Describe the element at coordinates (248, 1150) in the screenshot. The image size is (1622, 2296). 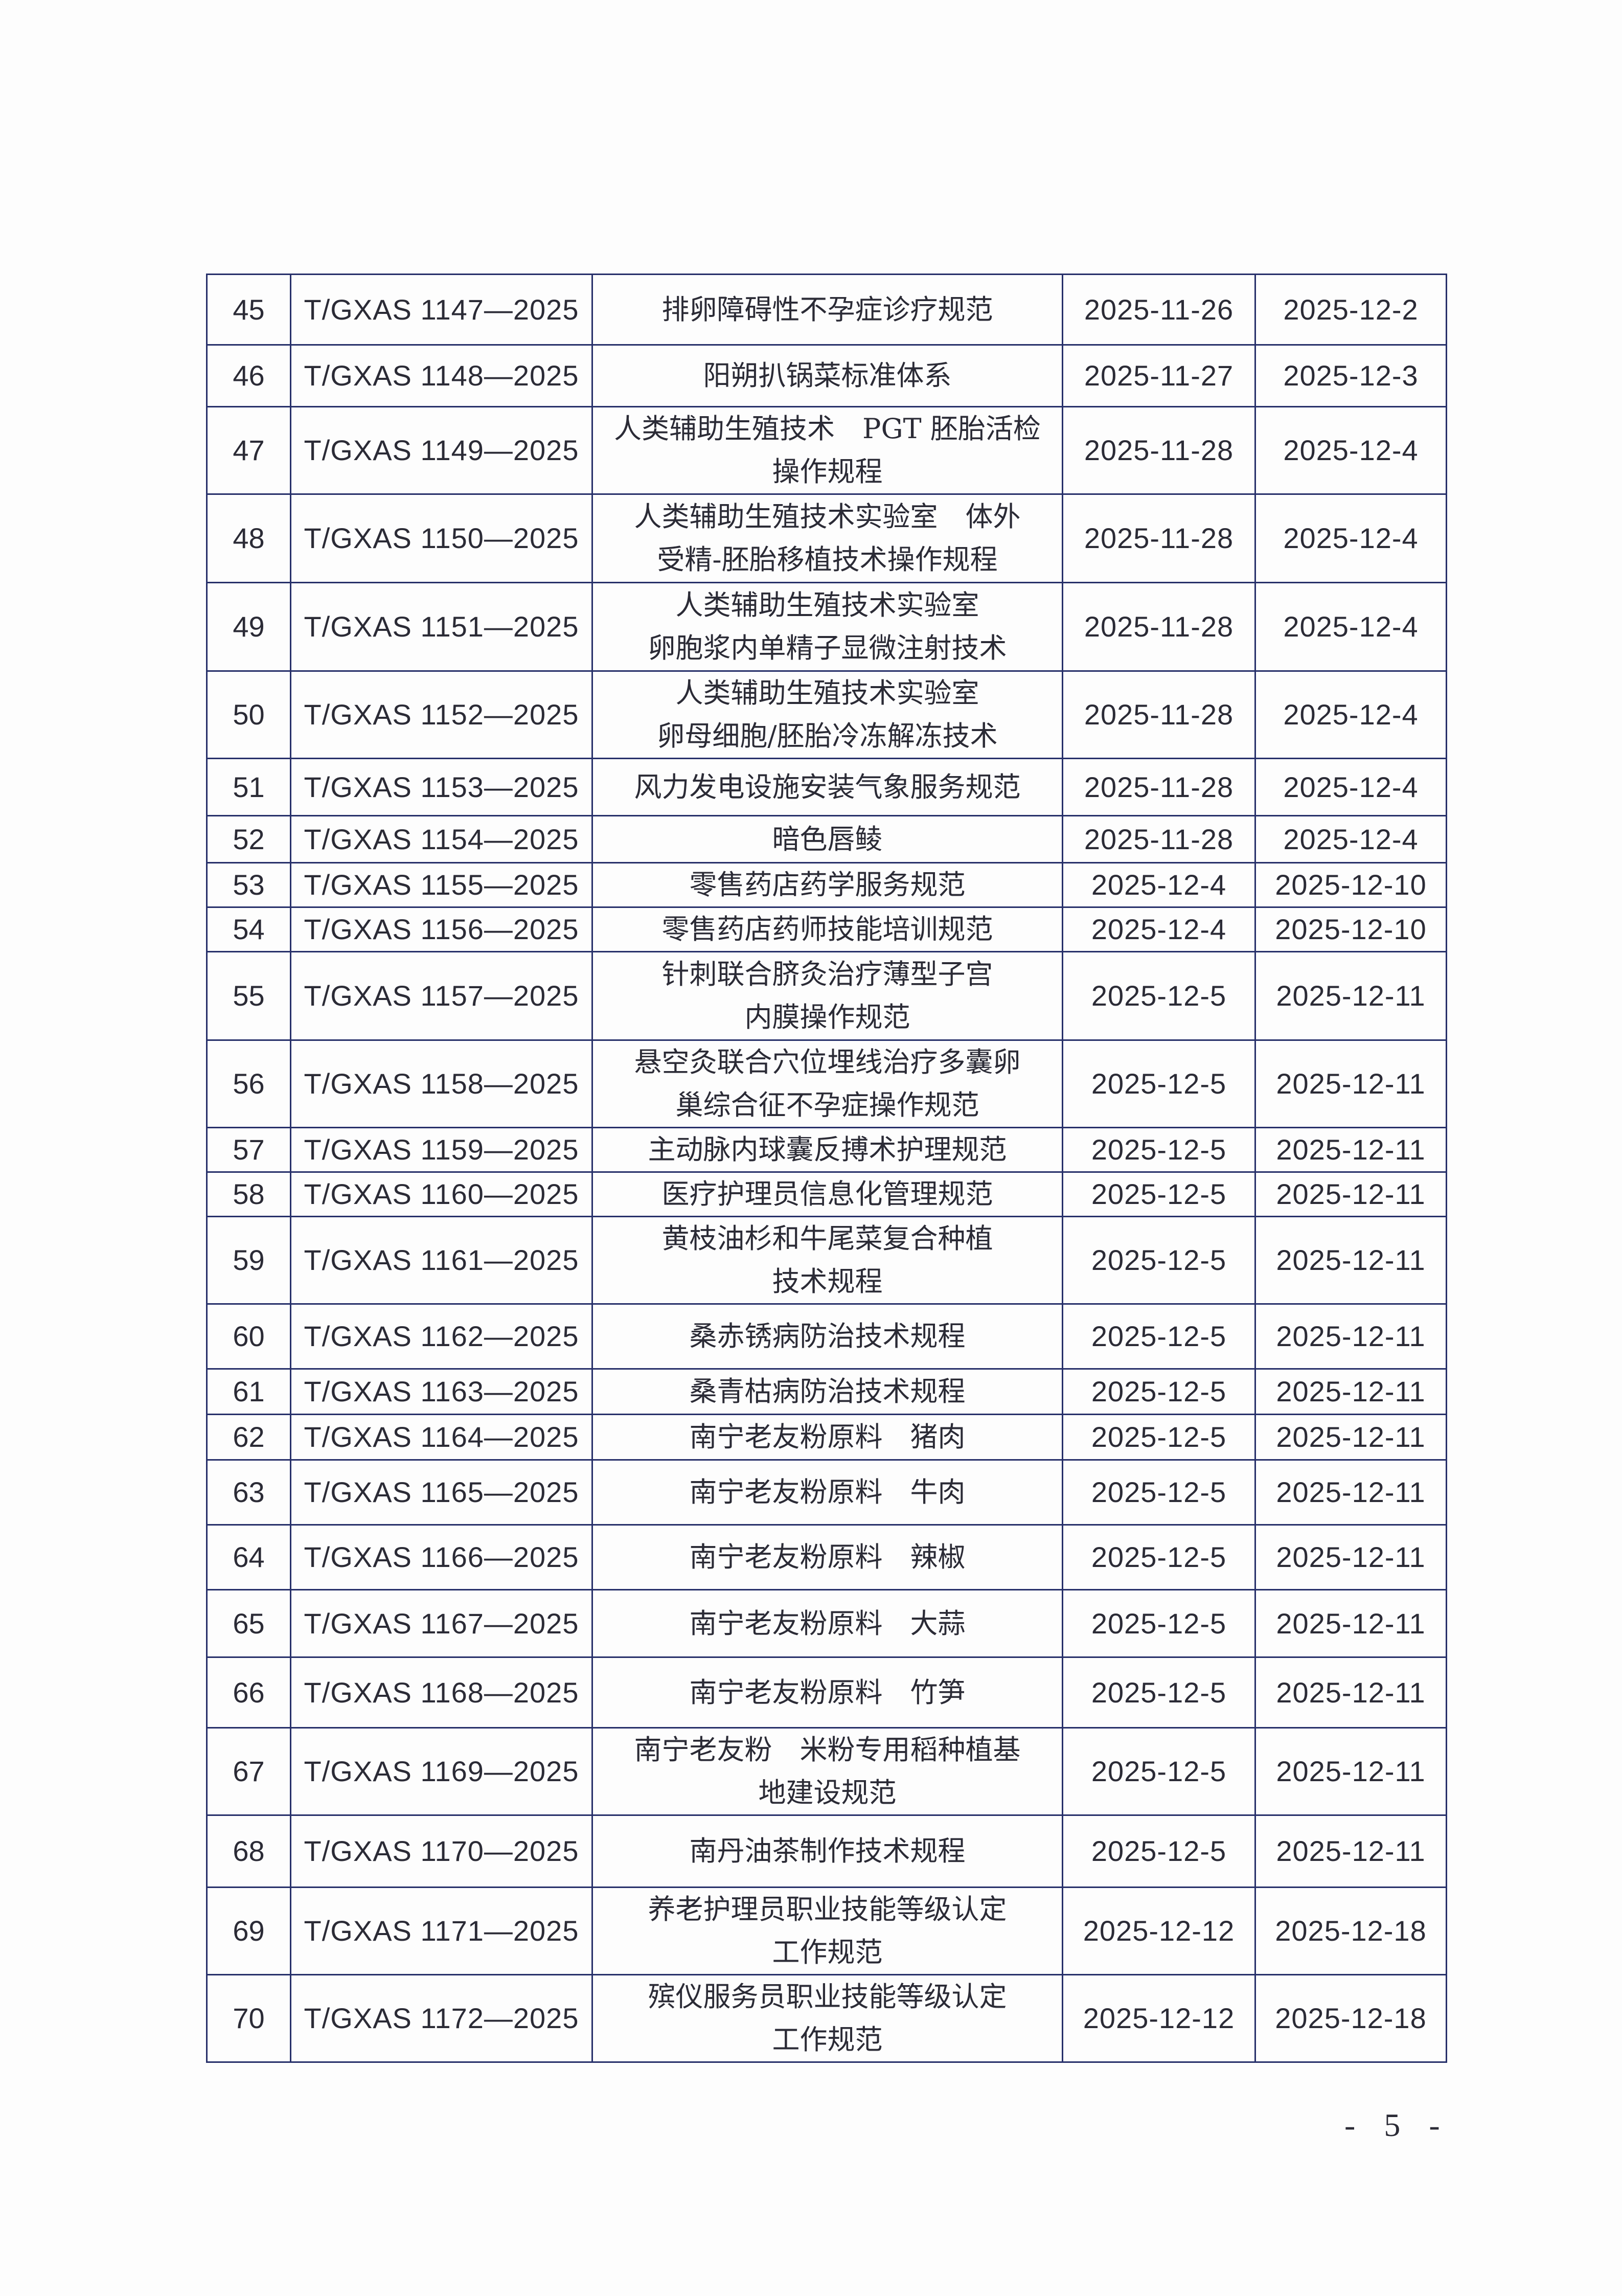
I see `row-number-cell: 57` at that location.